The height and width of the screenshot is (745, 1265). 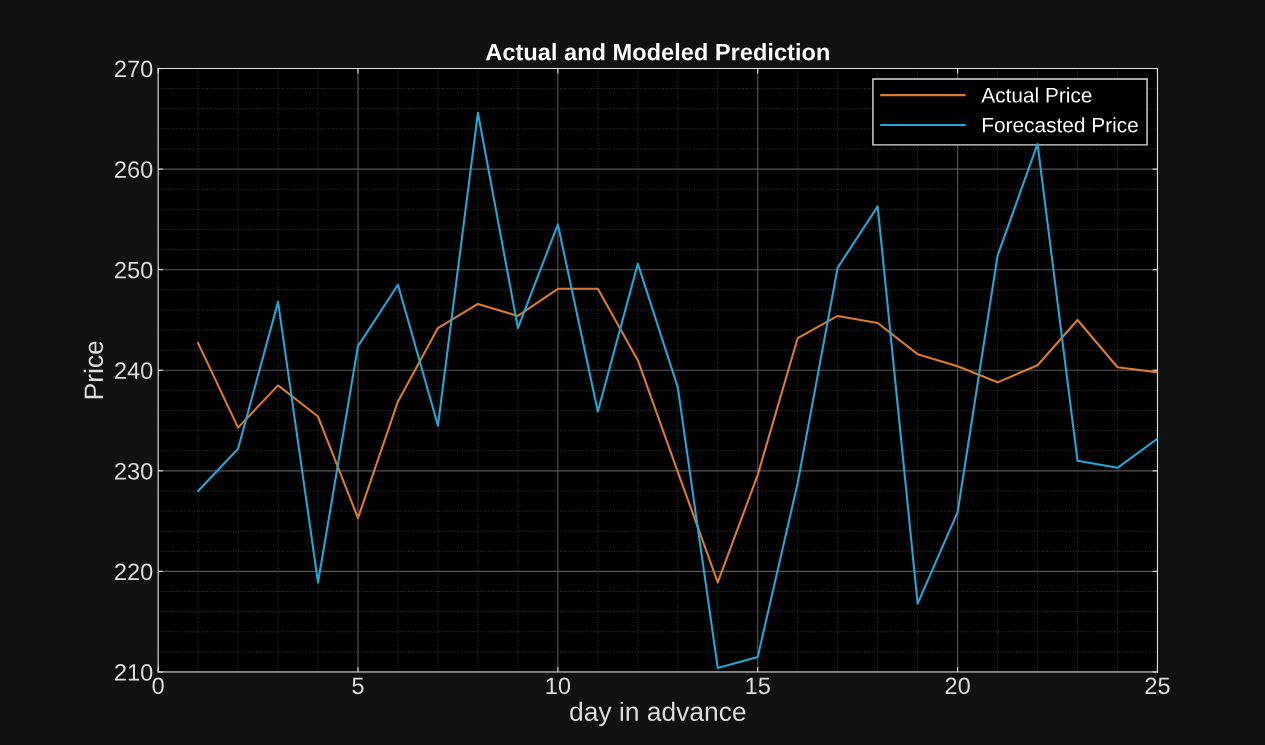 I want to click on legend-label: Actual Price, so click(x=1036, y=95).